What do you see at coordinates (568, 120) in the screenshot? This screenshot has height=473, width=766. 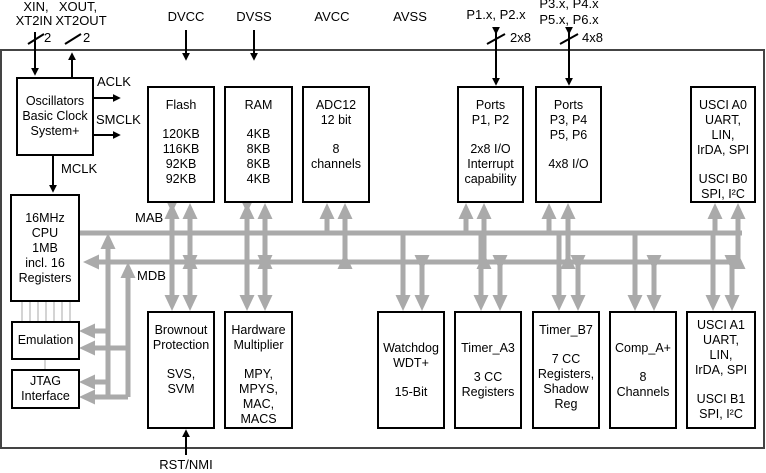 I see `block-text-line: P3, P4` at bounding box center [568, 120].